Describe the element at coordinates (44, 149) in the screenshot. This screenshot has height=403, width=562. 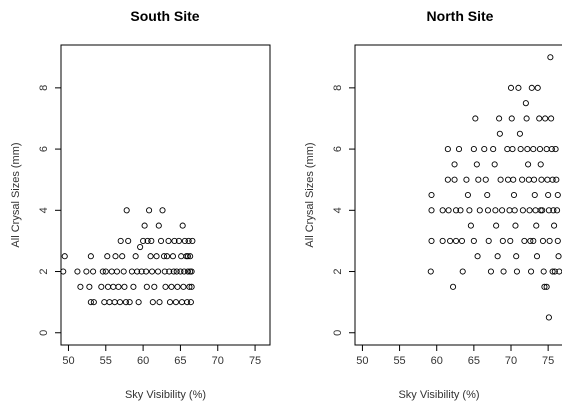
I see `y-tick-label: 6` at that location.